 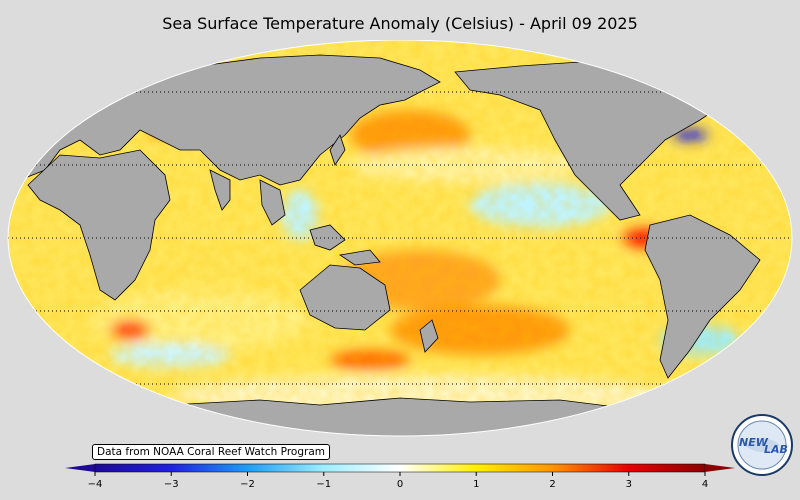 What do you see at coordinates (476, 484) in the screenshot?
I see `colorbar-tick-label: 1` at bounding box center [476, 484].